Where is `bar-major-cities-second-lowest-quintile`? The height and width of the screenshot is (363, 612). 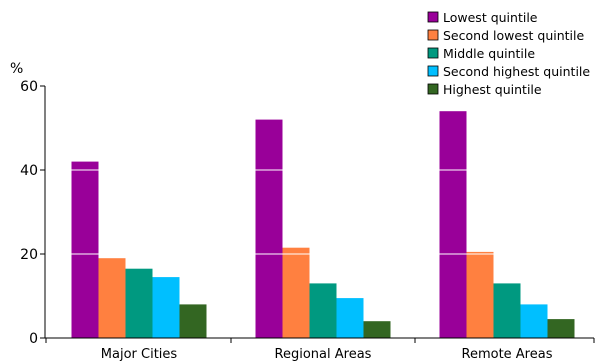
bar-major-cities-second-lowest-quintile is located at coordinates (112, 298).